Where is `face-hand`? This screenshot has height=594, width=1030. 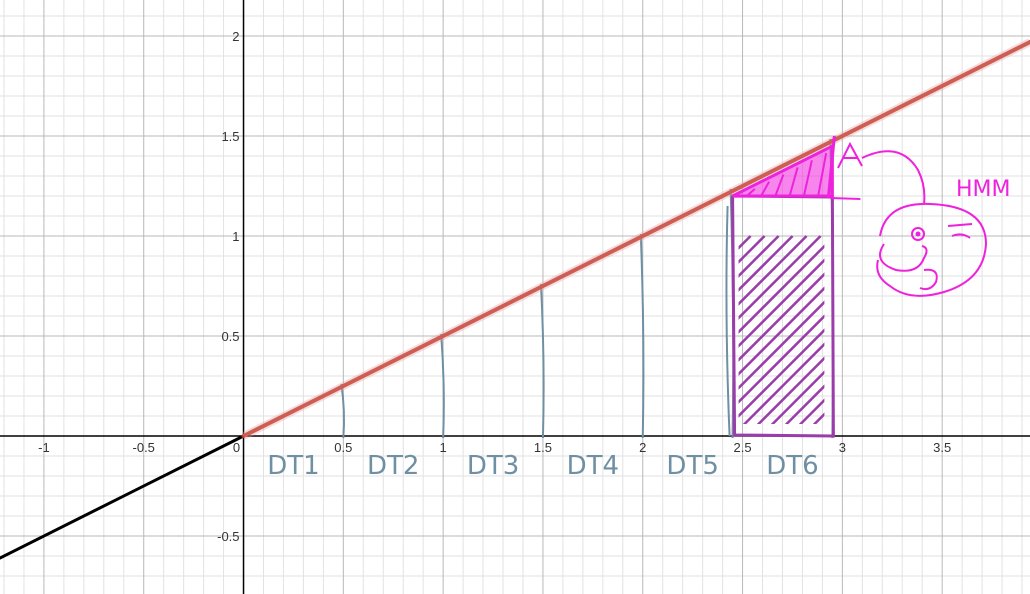
face-hand is located at coordinates (903, 257).